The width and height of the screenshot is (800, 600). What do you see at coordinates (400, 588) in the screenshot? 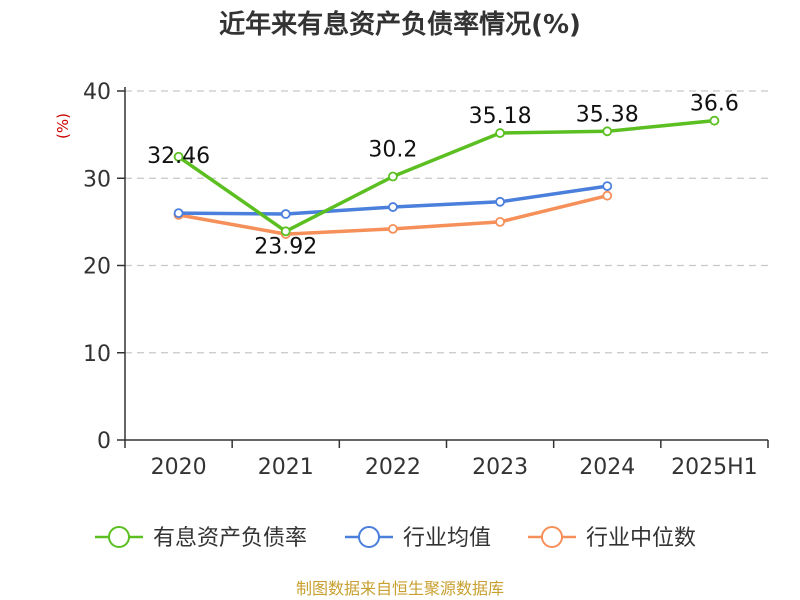
I see `source-note: 制图数据来自恒生聚源数据库` at bounding box center [400, 588].